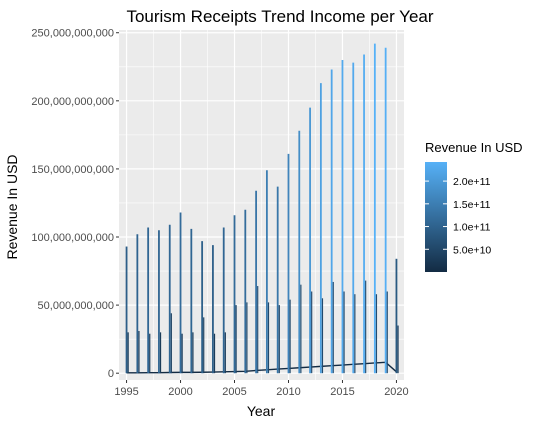  Describe the element at coordinates (72, 34) in the screenshot. I see `y-tick-label: 250,000,000,000` at that location.